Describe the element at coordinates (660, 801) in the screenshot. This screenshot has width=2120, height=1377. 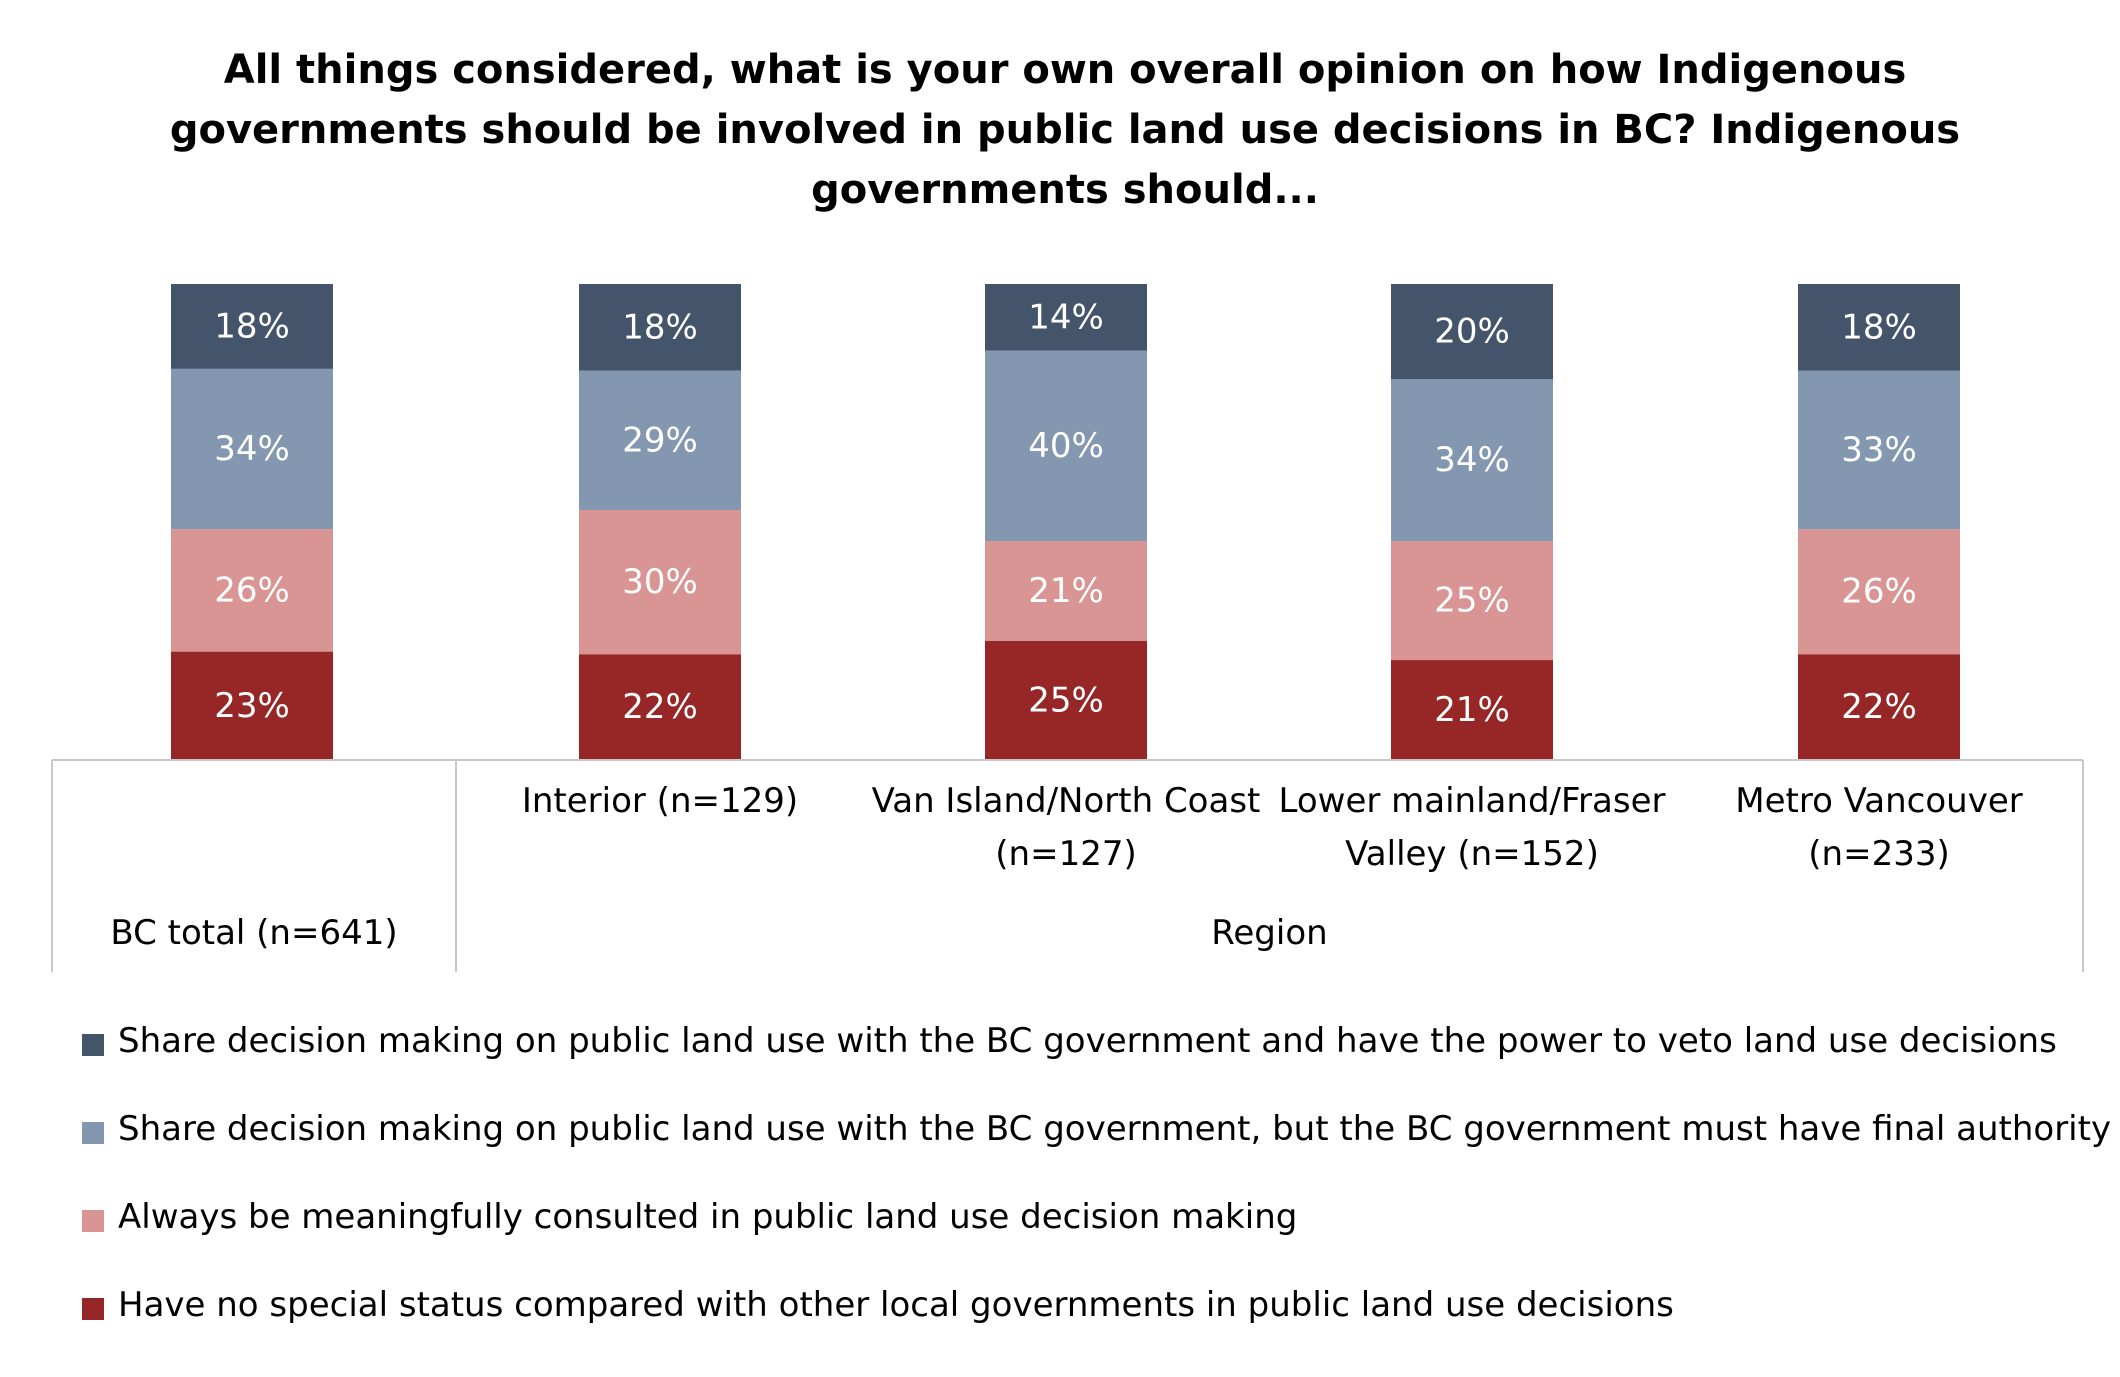
I see `category-label: Interior (n=129)` at that location.